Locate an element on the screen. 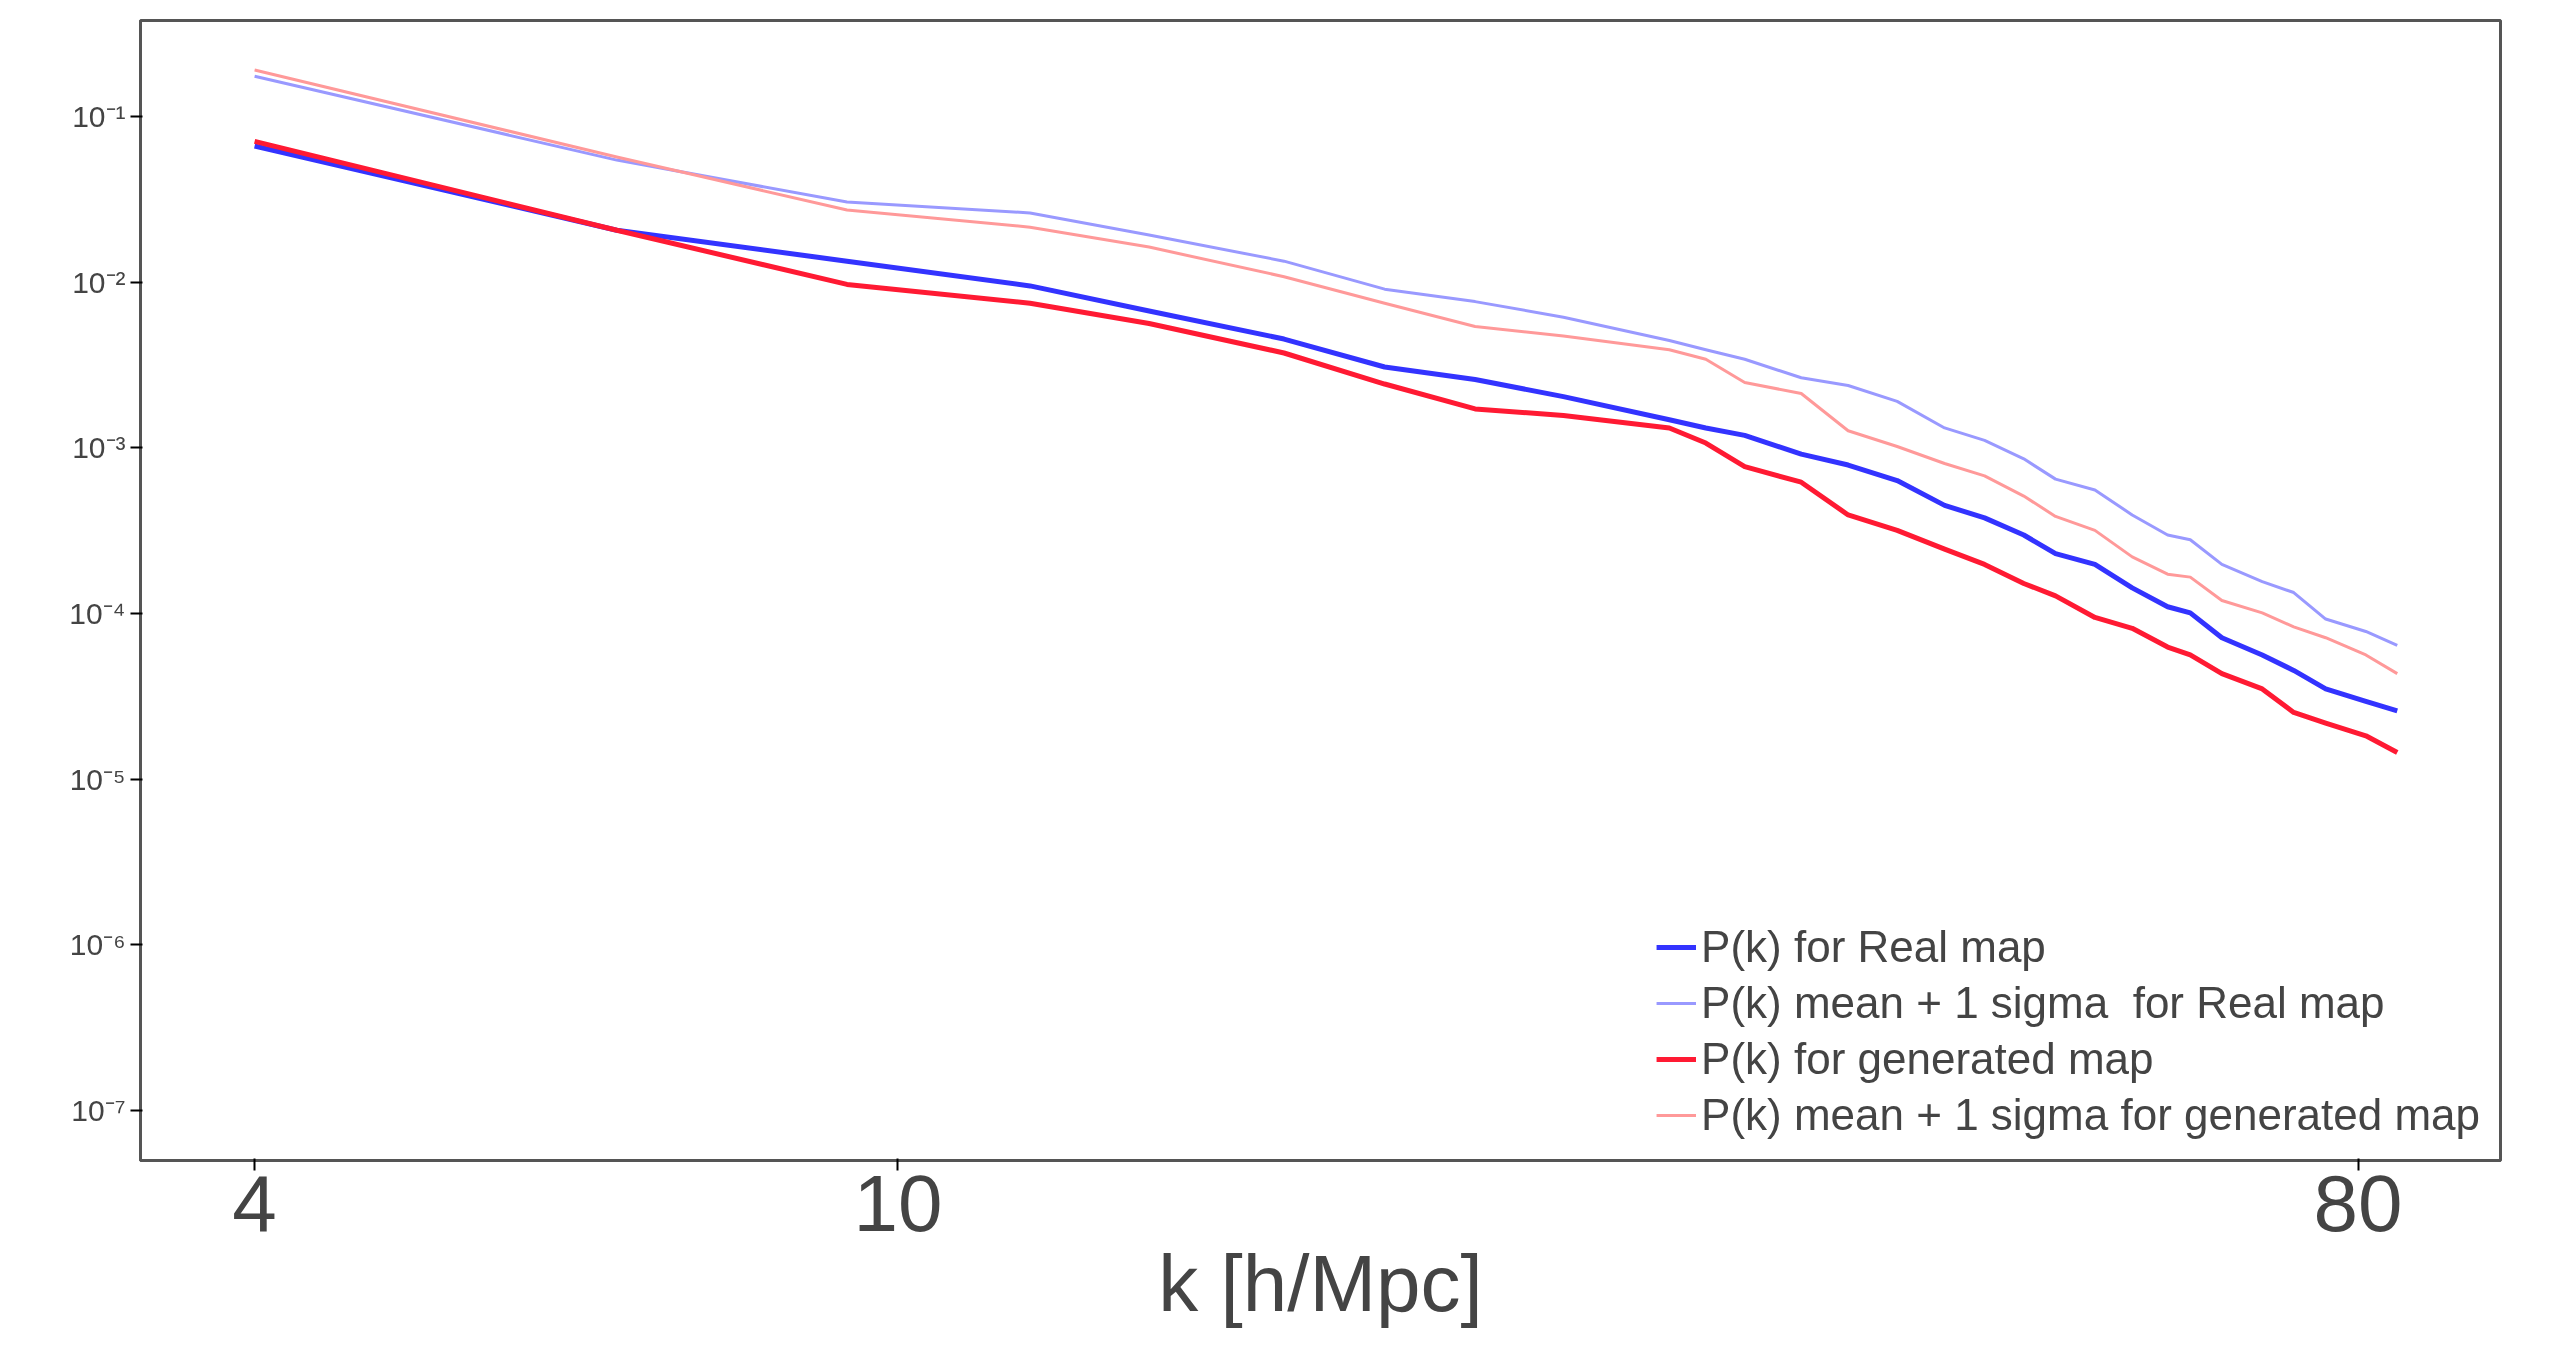 Image resolution: width=2554 pixels, height=1346 pixels. y-tick-label: 10⁻³ is located at coordinates (99, 448).